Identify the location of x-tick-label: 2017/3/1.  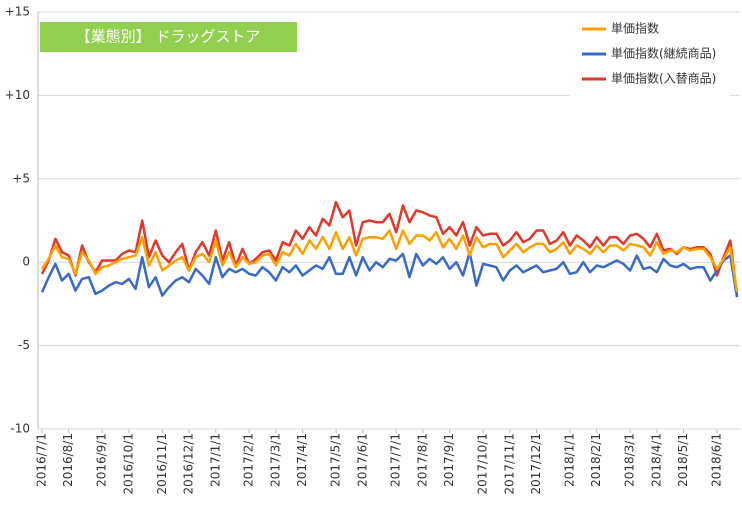
(275, 460).